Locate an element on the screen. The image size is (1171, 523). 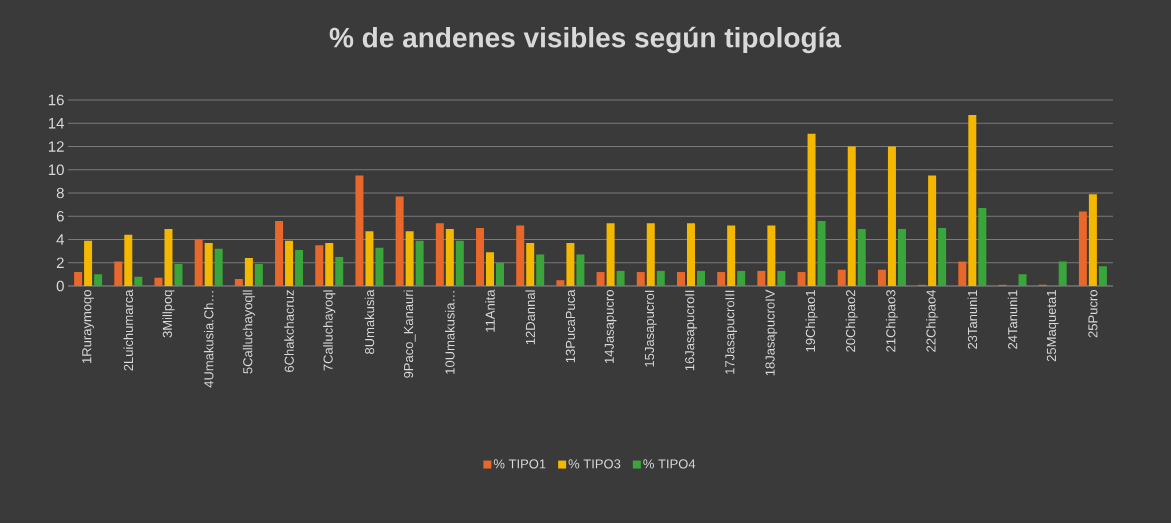
x-tick-label: 14Jasapucro is located at coordinates (610, 326).